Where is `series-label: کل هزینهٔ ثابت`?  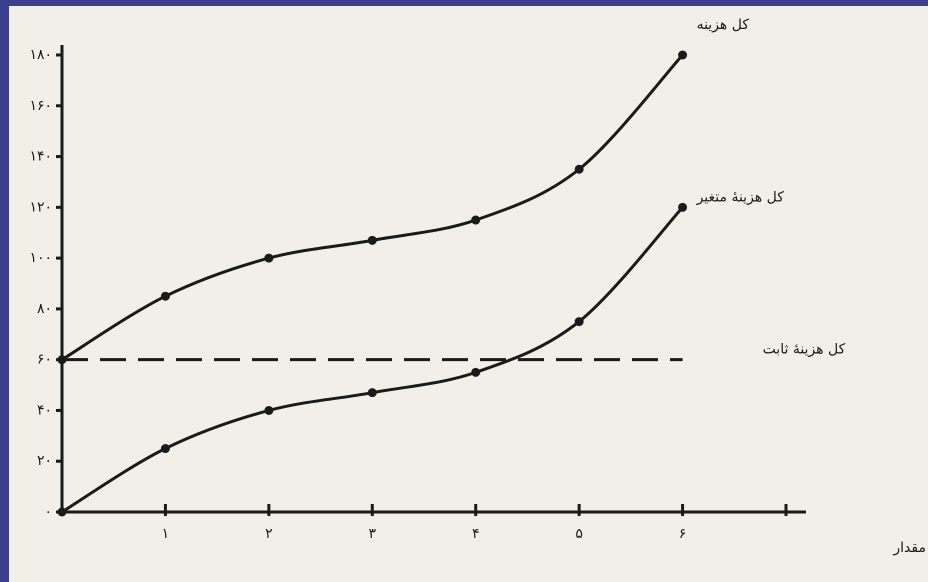
series-label: کل هزینهٔ ثابت is located at coordinates (804, 350).